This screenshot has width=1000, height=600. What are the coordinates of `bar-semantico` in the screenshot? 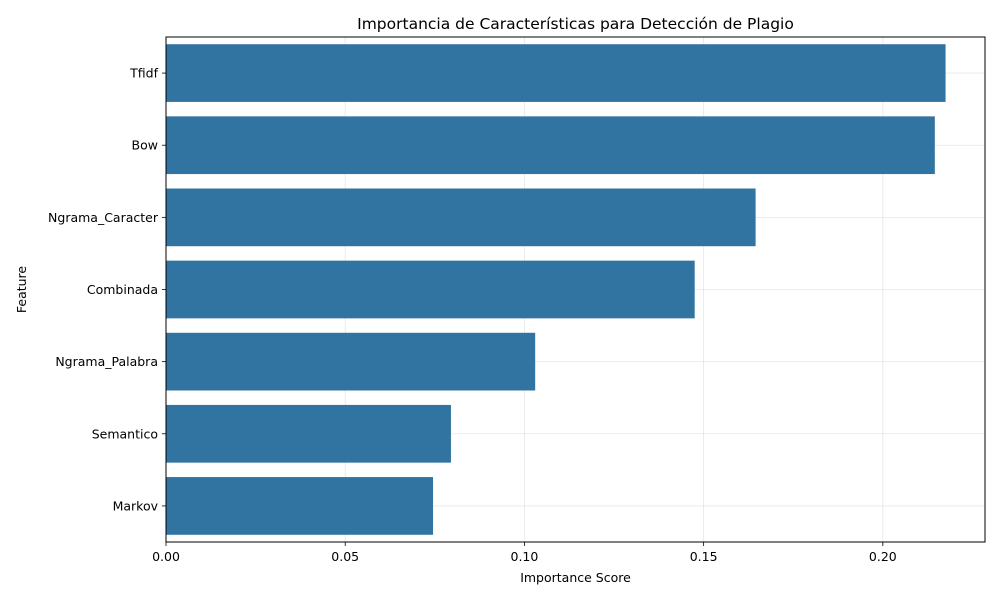 It's located at (308, 433).